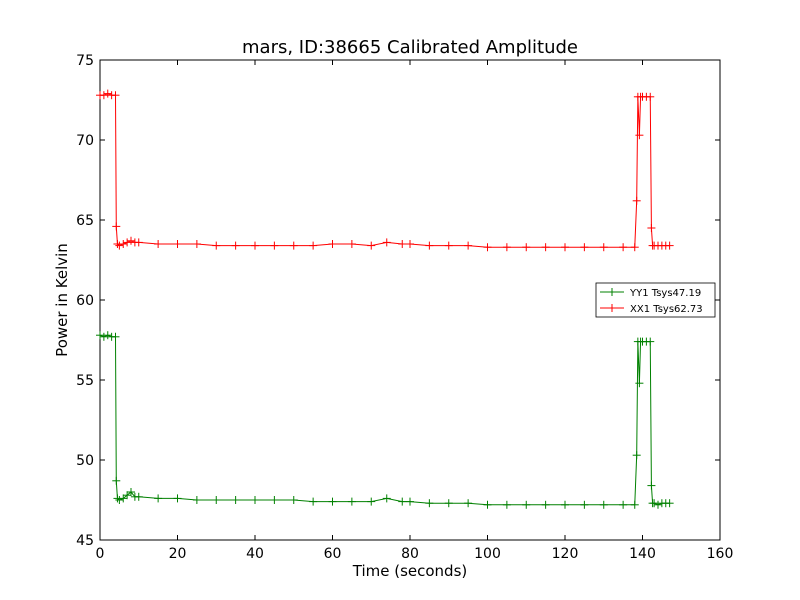  What do you see at coordinates (666, 309) in the screenshot?
I see `legend-label: XX1 Tsys62.73` at bounding box center [666, 309].